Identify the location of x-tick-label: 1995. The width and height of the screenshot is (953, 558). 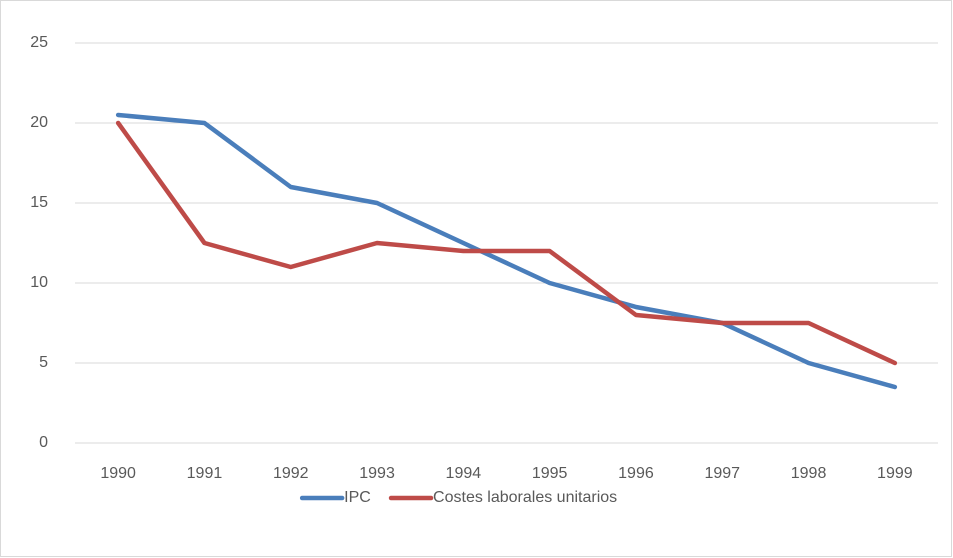
(550, 473).